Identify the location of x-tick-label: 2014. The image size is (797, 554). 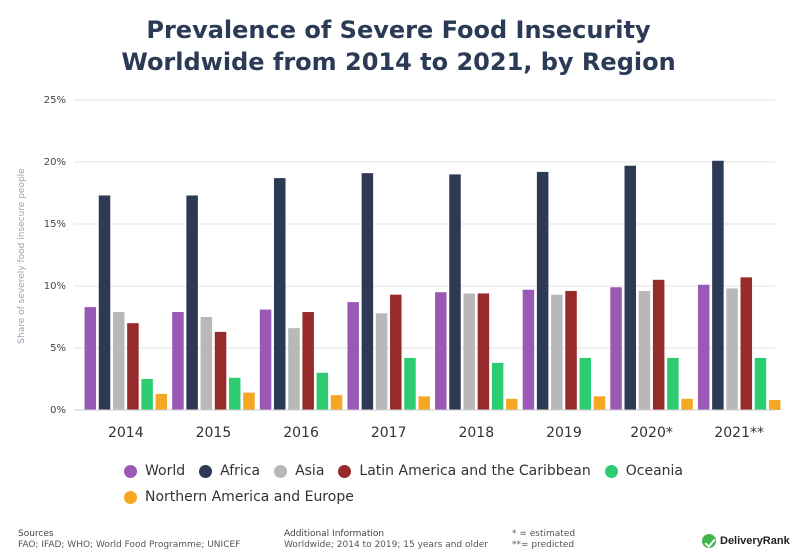
(126, 433).